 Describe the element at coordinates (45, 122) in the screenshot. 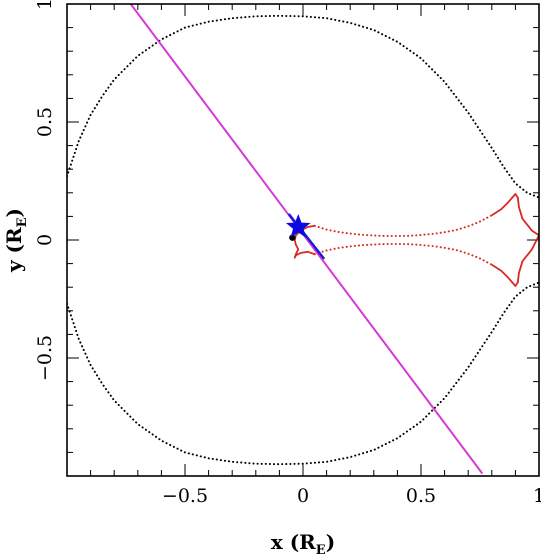

I see `y-tick-label: 0.5` at that location.